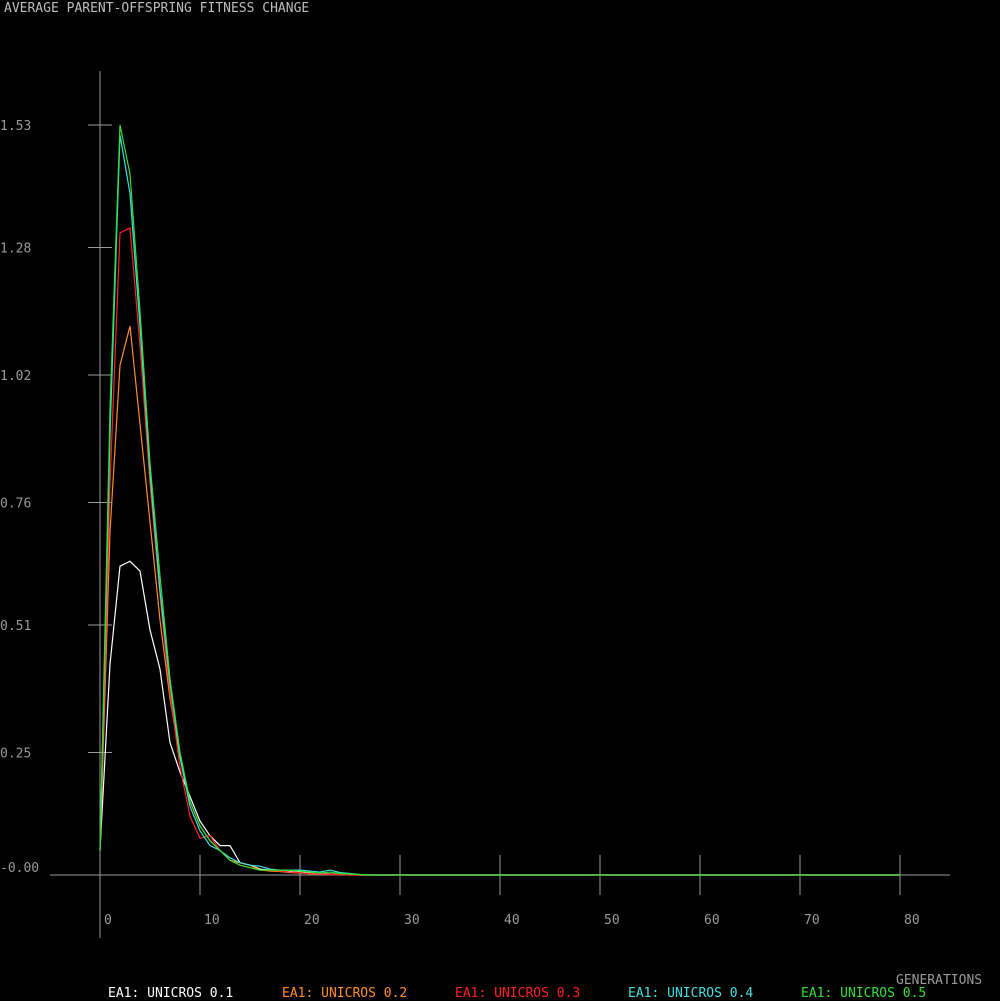 The width and height of the screenshot is (1000, 1001). What do you see at coordinates (15, 376) in the screenshot?
I see `y-tick-label: 1.02` at bounding box center [15, 376].